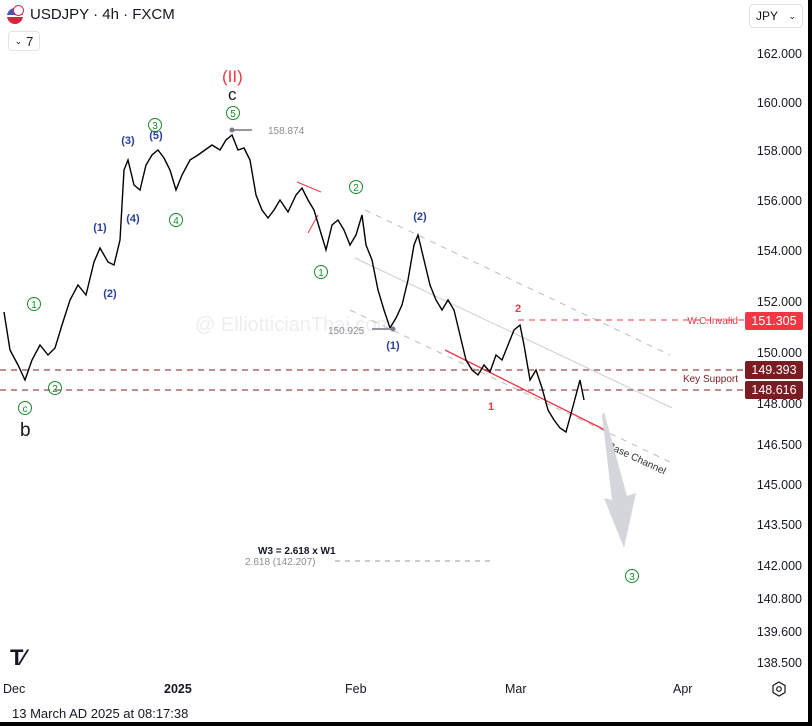 This screenshot has height=726, width=812. Describe the element at coordinates (525, 390) in the screenshot. I see `red-trendline` at that location.